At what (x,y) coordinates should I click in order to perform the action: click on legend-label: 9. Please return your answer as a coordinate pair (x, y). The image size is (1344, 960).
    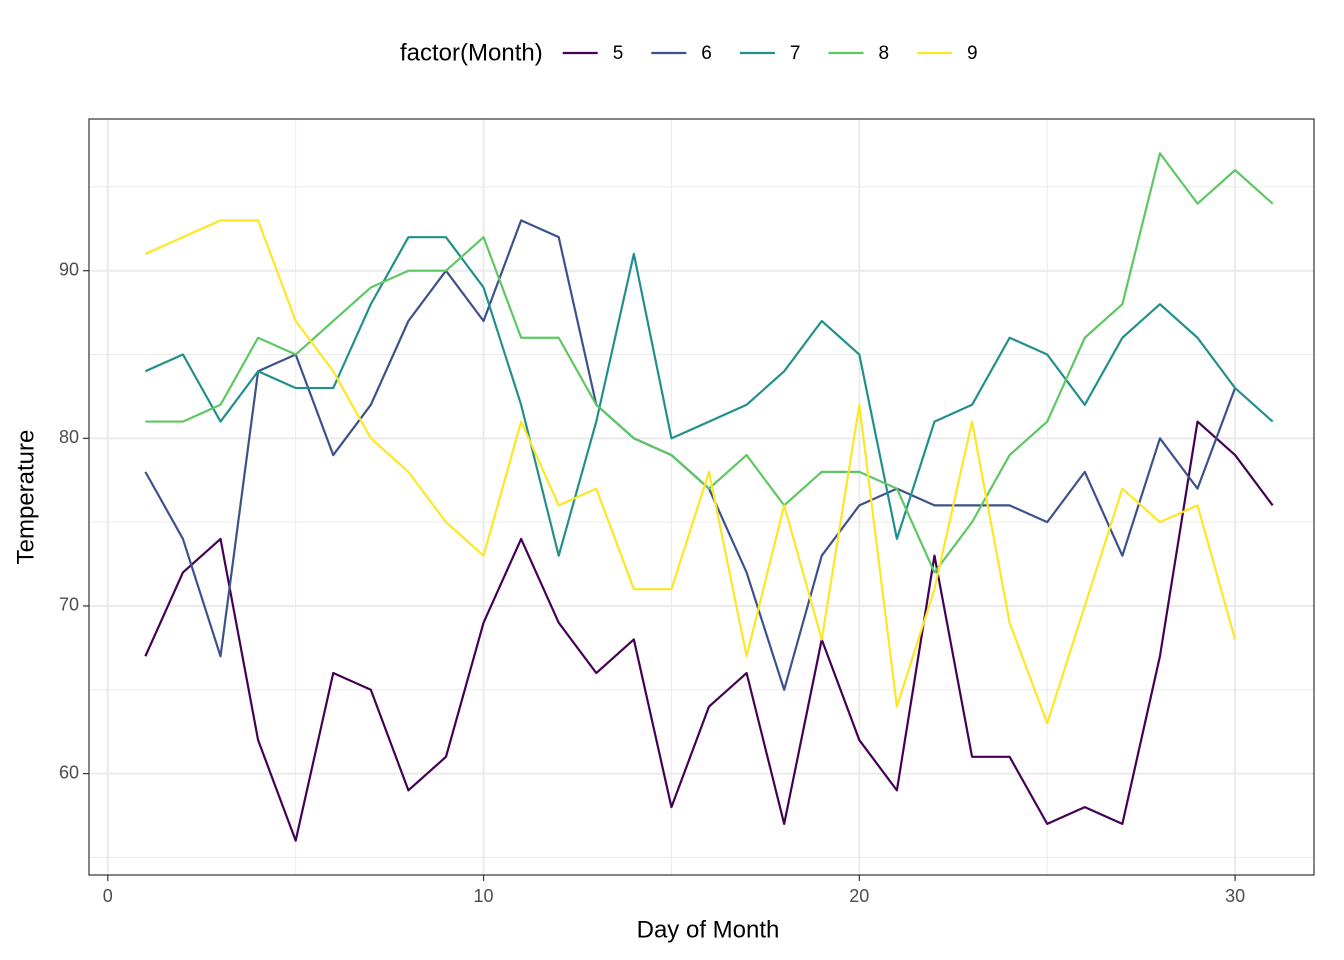
    Looking at the image, I should click on (972, 53).